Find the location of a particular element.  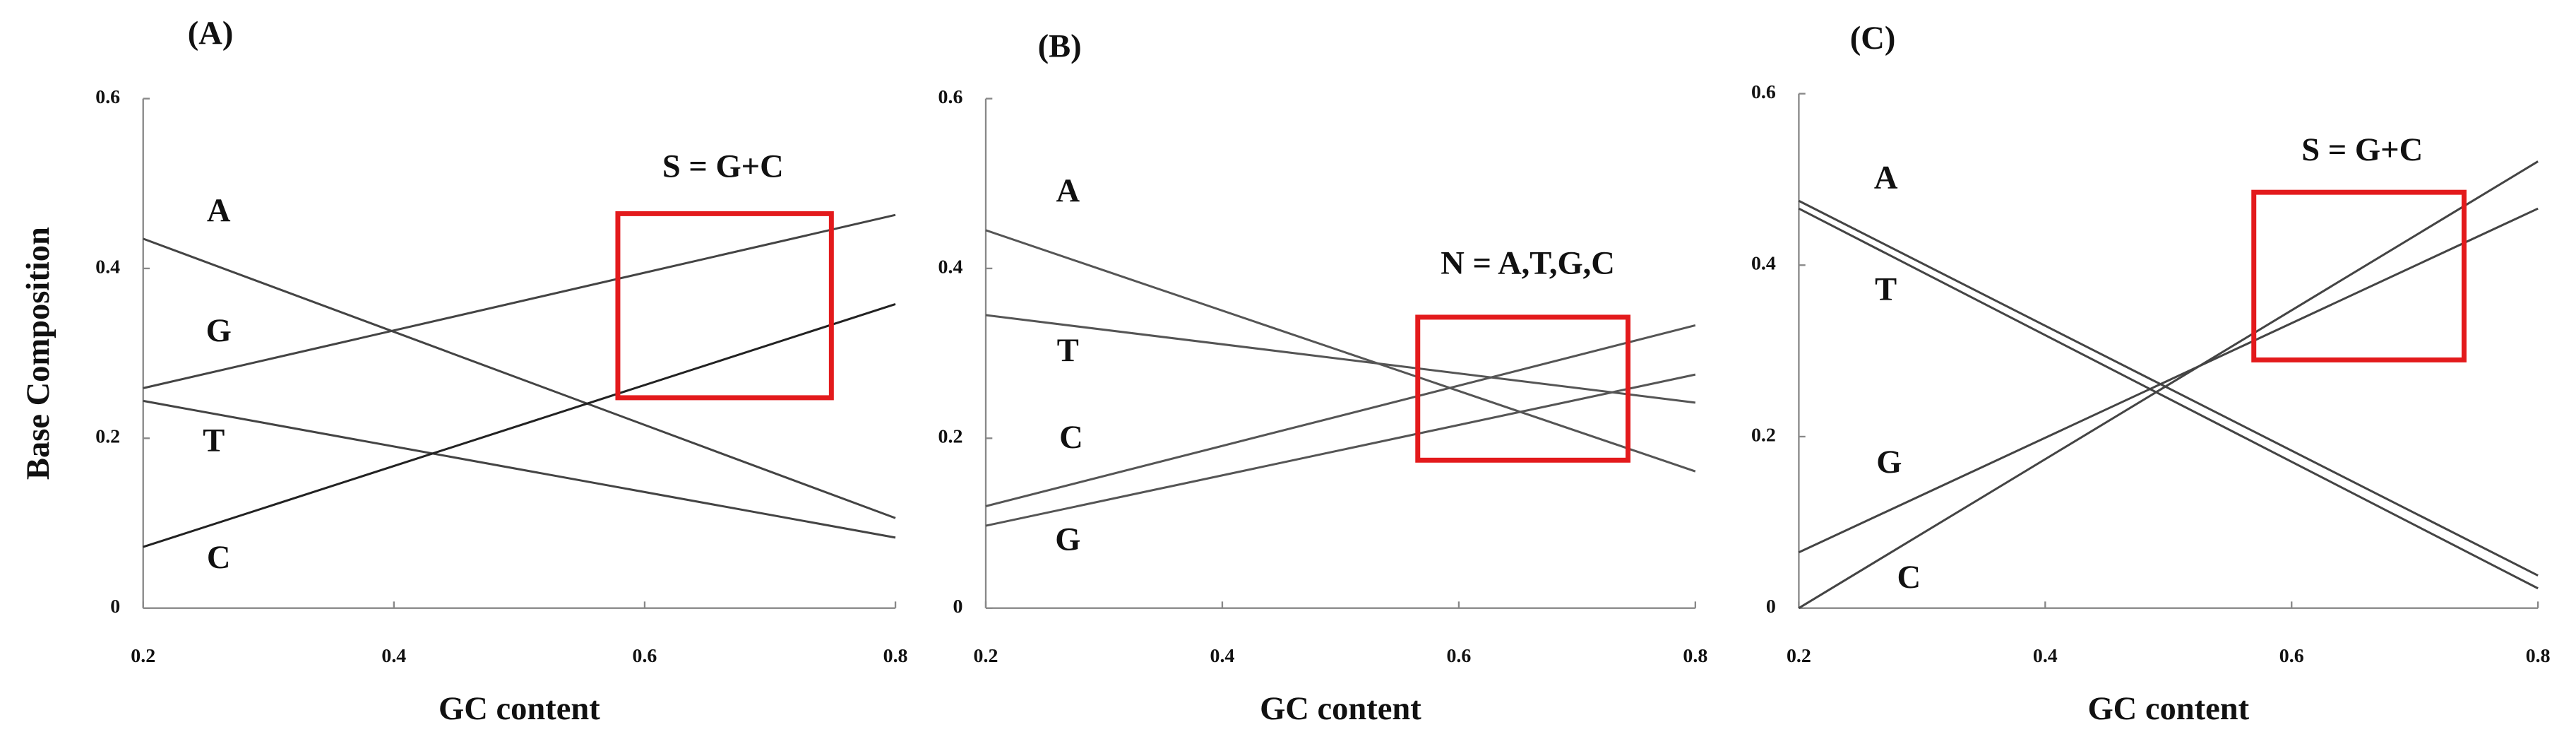

y-axis-label: Base Composition is located at coordinates (38, 353).